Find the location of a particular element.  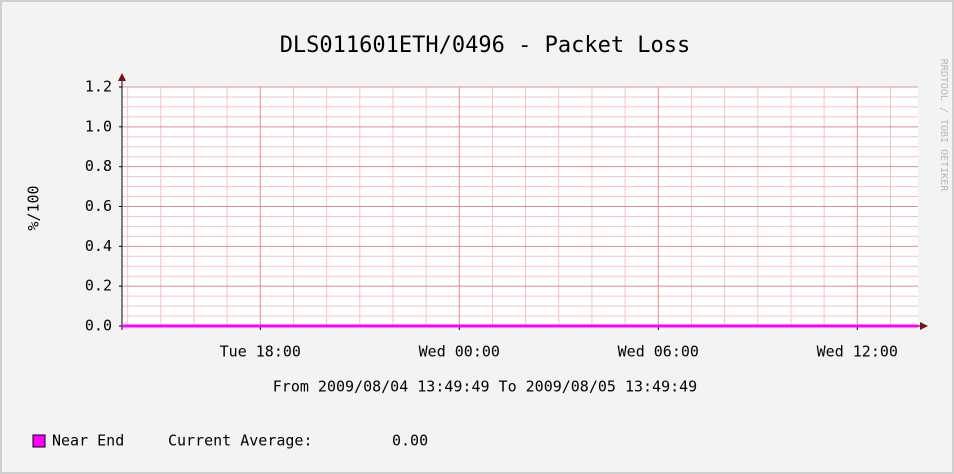

x-tick-label: Wed 12:00 is located at coordinates (857, 352).